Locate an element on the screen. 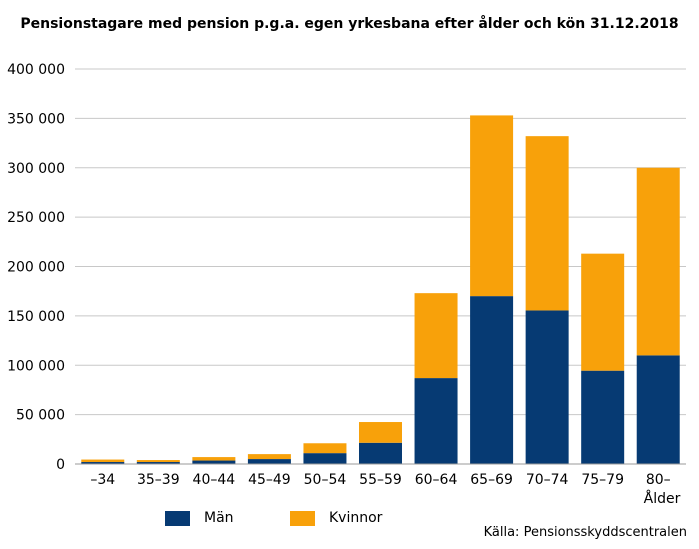 The width and height of the screenshot is (699, 549). x-tick-label: 55–59 is located at coordinates (380, 480).